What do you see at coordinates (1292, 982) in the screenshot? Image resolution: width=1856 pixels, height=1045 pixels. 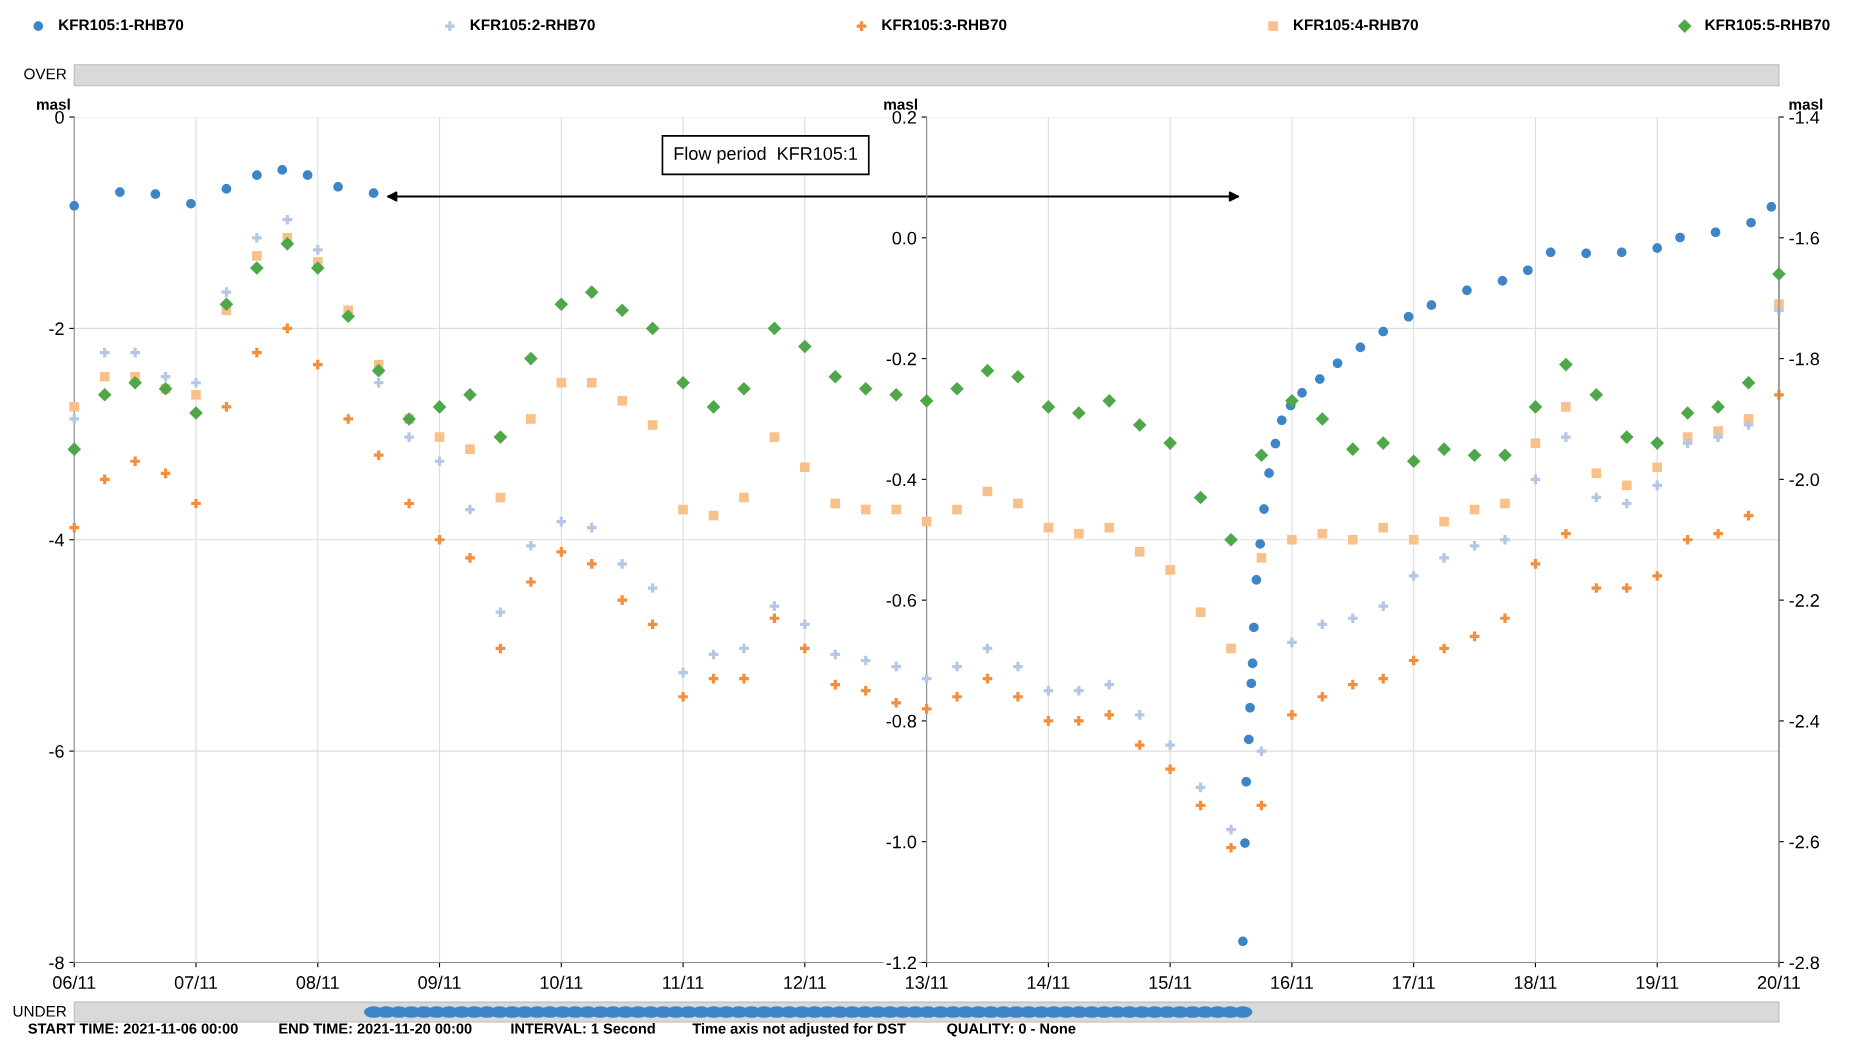 I see `x-tick-label: 16/11` at bounding box center [1292, 982].